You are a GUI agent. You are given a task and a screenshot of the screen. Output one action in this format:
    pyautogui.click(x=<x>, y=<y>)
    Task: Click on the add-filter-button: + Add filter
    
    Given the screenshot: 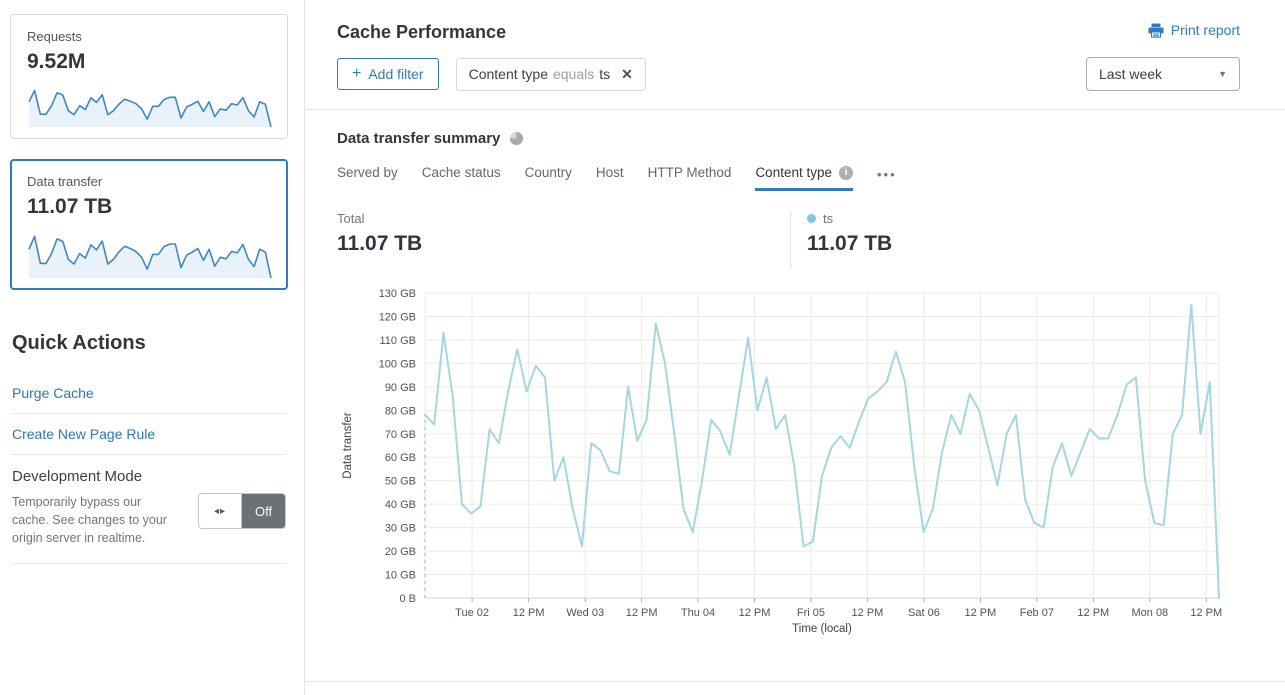 What is the action you would take?
    pyautogui.click(x=388, y=74)
    